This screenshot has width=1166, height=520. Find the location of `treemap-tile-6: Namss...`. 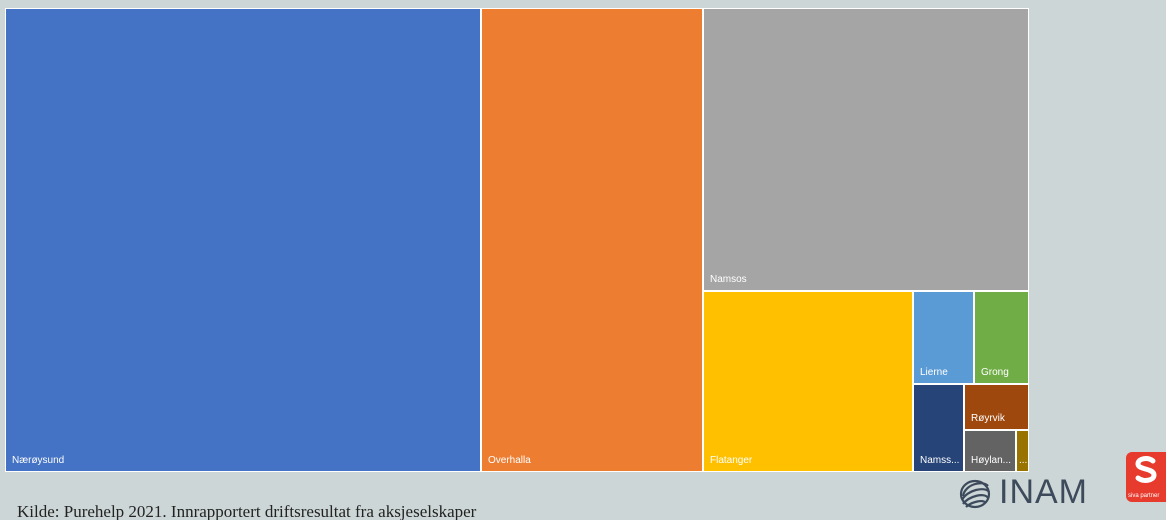

treemap-tile-6: Namss... is located at coordinates (938, 428).